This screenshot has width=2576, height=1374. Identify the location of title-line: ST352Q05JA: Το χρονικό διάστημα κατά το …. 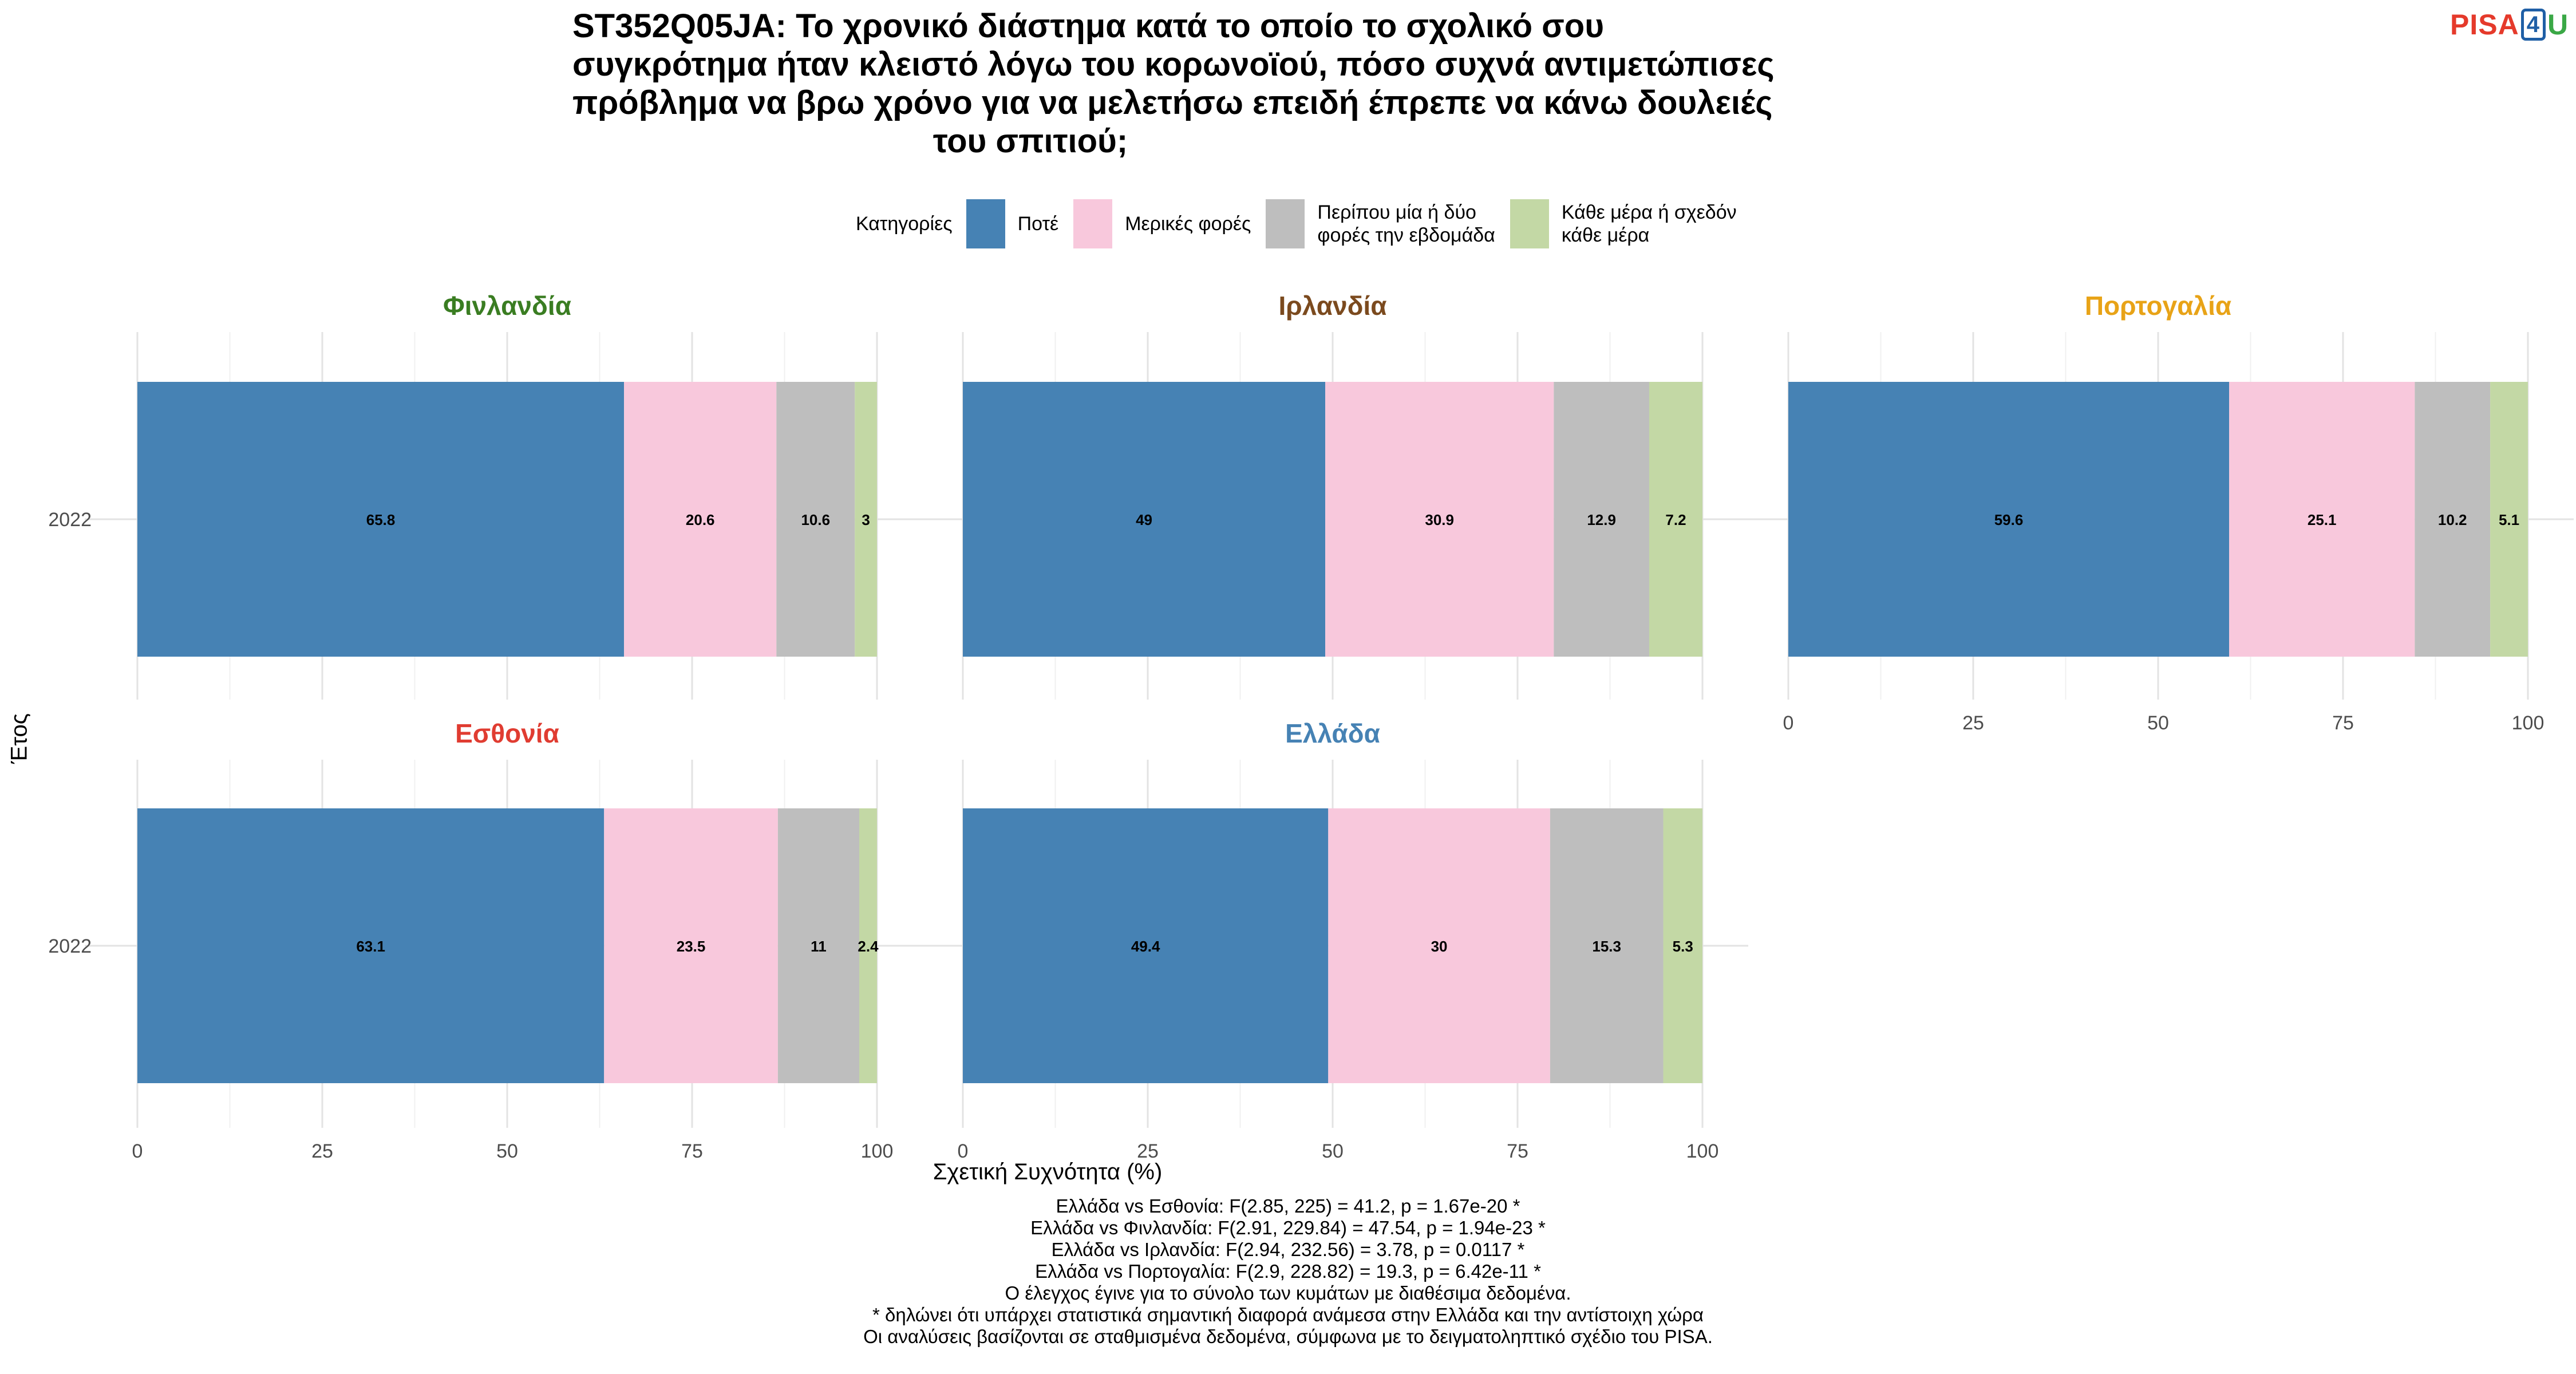
(1088, 26).